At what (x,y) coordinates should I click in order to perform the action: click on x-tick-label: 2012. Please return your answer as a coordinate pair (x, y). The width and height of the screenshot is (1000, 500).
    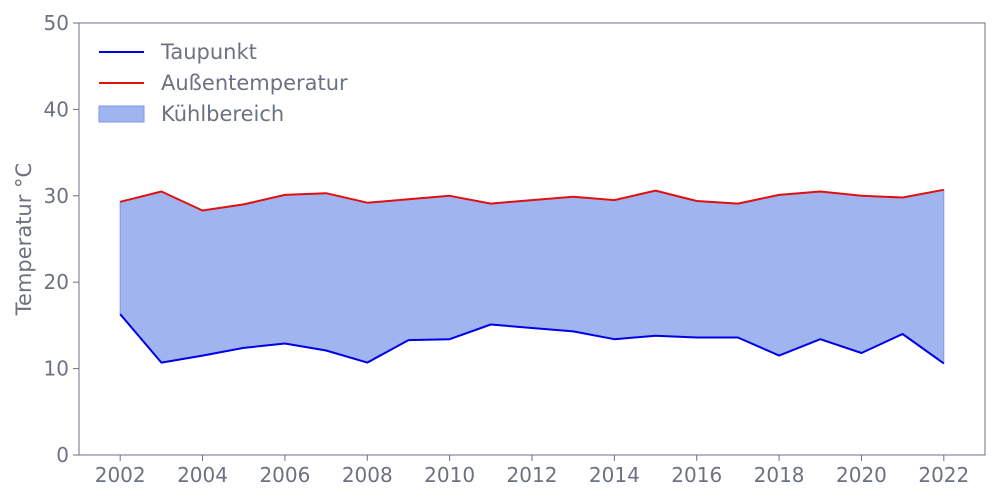
    Looking at the image, I should click on (532, 475).